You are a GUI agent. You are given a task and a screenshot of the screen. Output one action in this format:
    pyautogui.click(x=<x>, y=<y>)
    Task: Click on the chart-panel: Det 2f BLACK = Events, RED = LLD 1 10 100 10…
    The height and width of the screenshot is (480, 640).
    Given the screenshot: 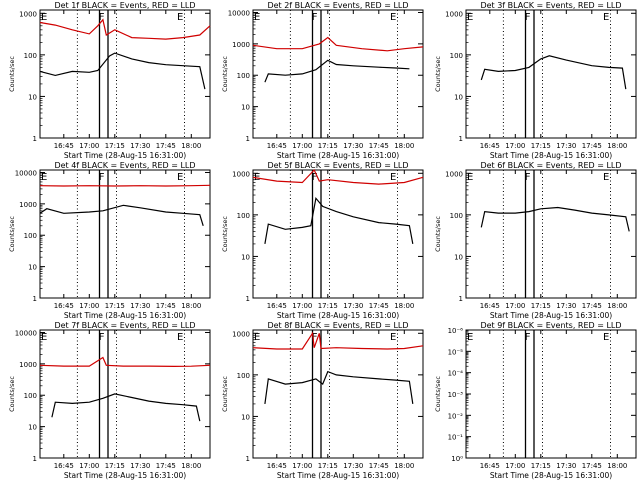 What is the action you would take?
    pyautogui.click(x=322, y=80)
    